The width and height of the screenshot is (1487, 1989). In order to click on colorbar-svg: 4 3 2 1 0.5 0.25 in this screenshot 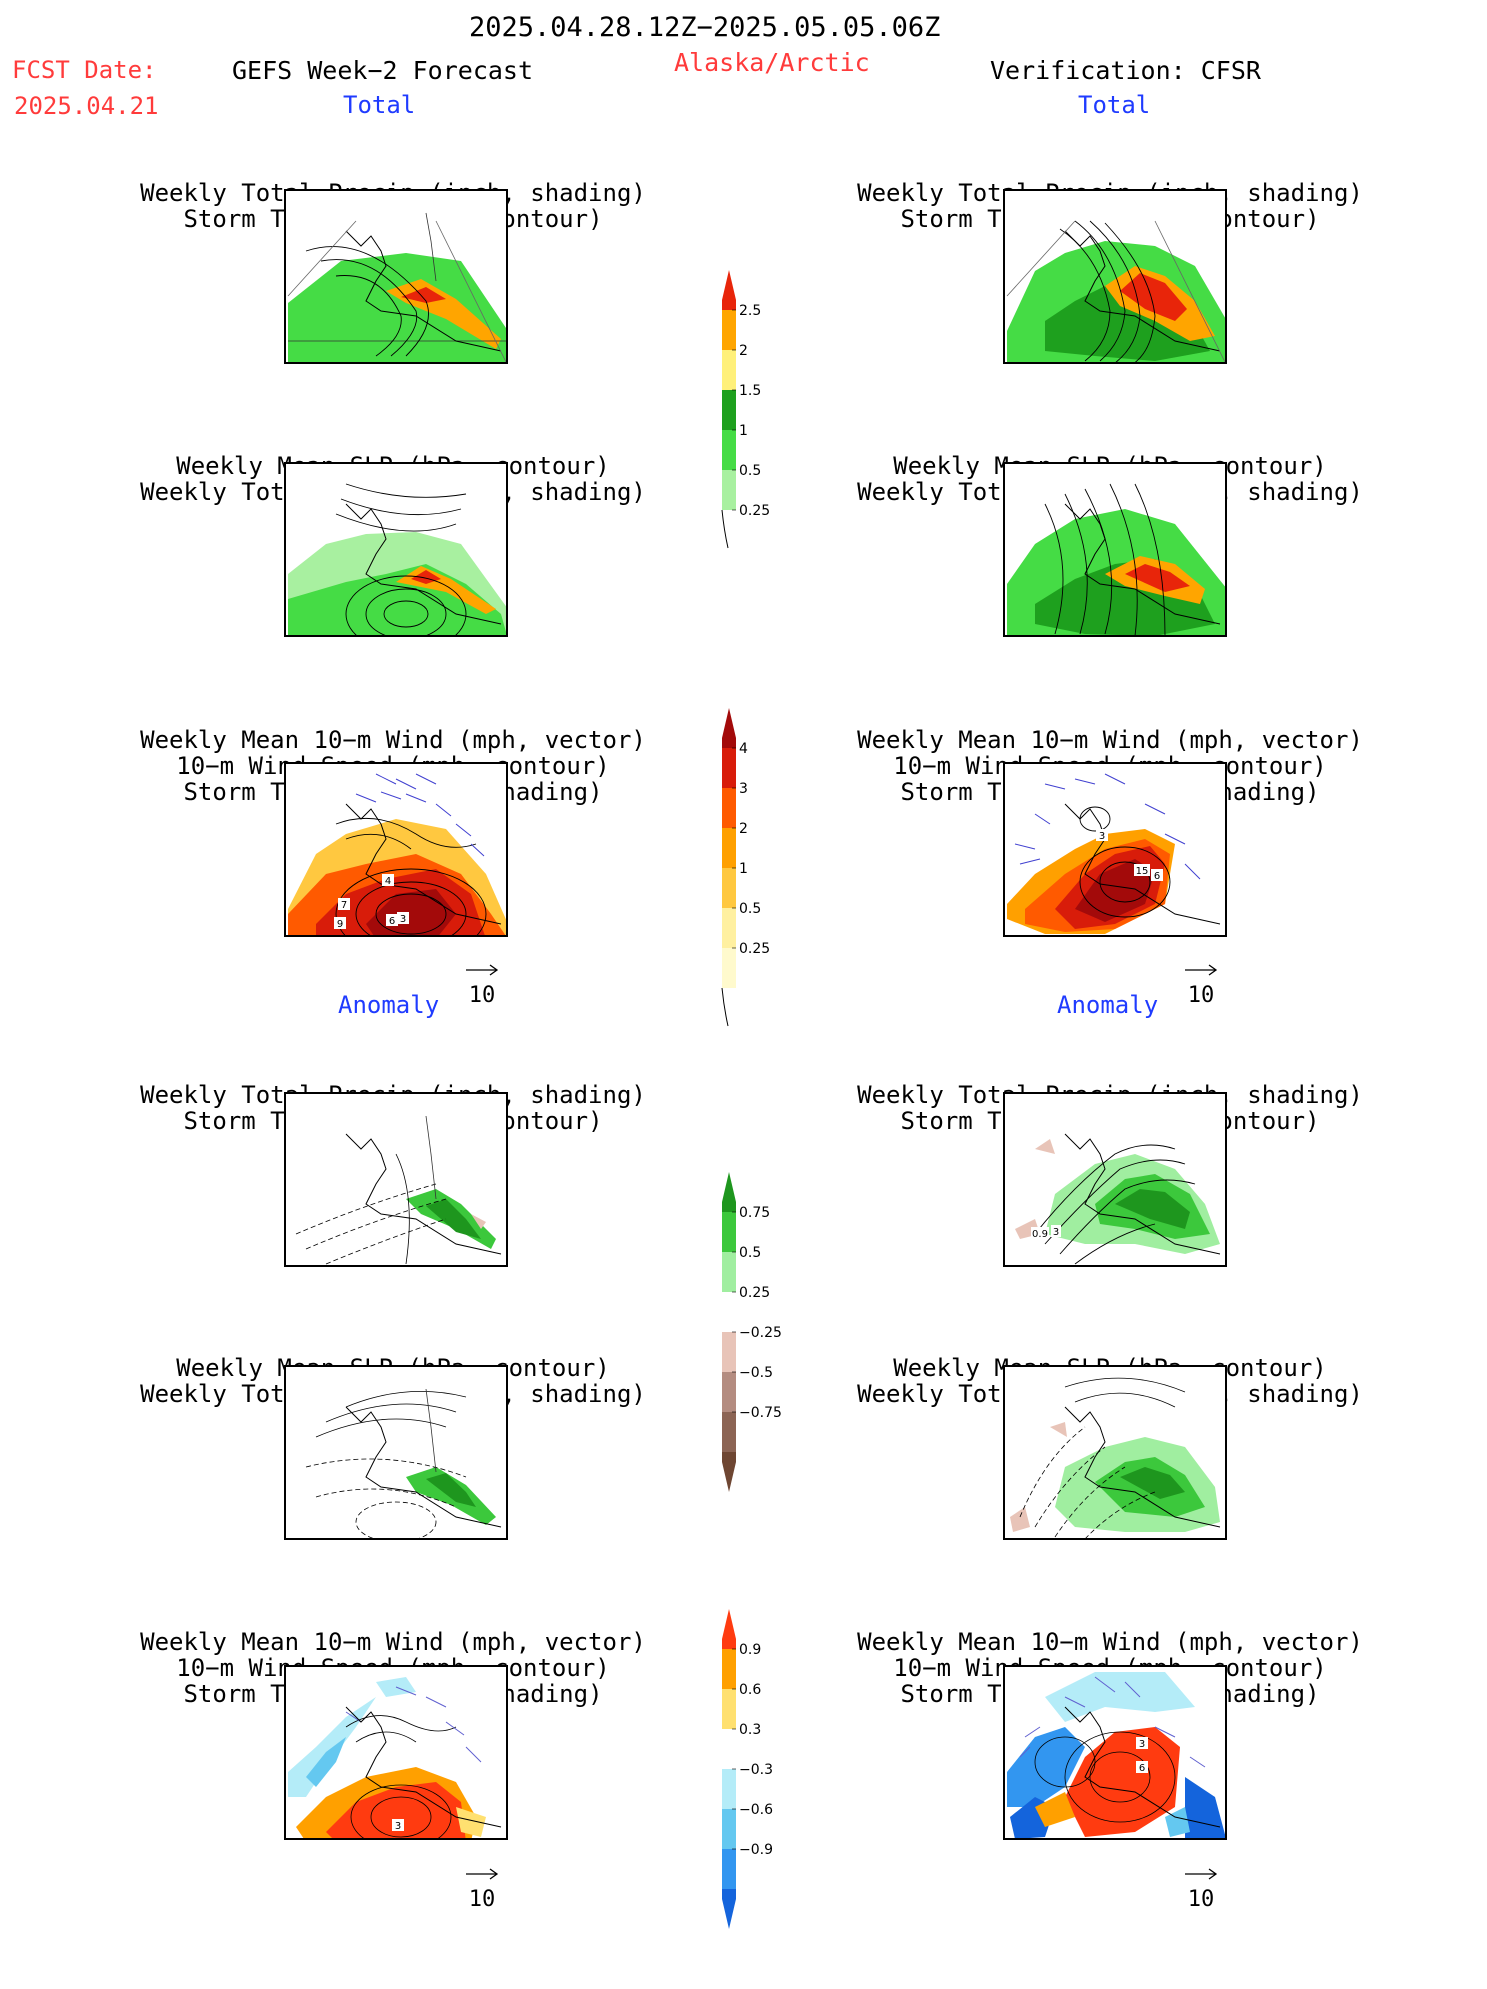, I will do `click(745, 867)`.